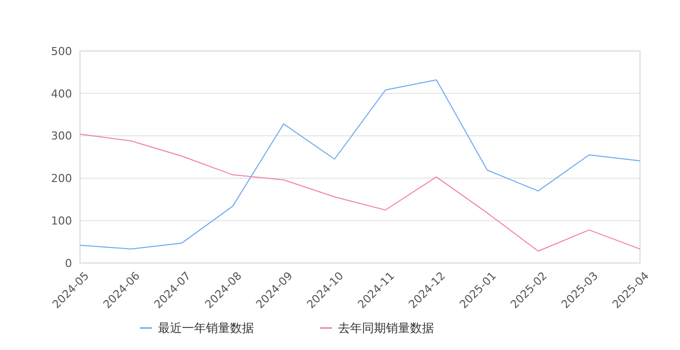 This screenshot has height=350, width=680. Describe the element at coordinates (61, 51) in the screenshot. I see `y-tick-label: 500` at that location.